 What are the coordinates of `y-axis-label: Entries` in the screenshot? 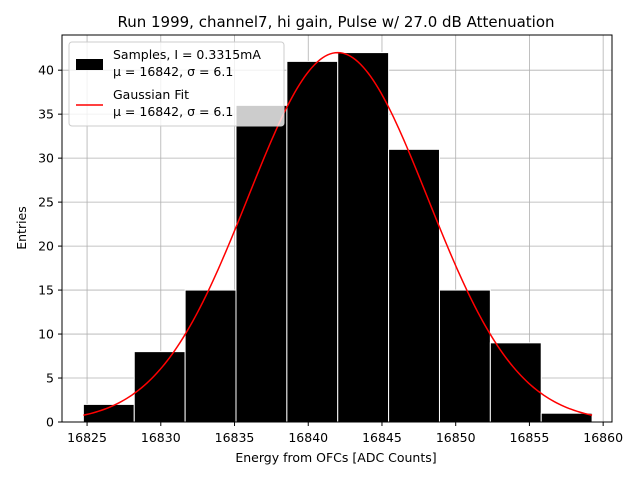 It's located at (21, 228).